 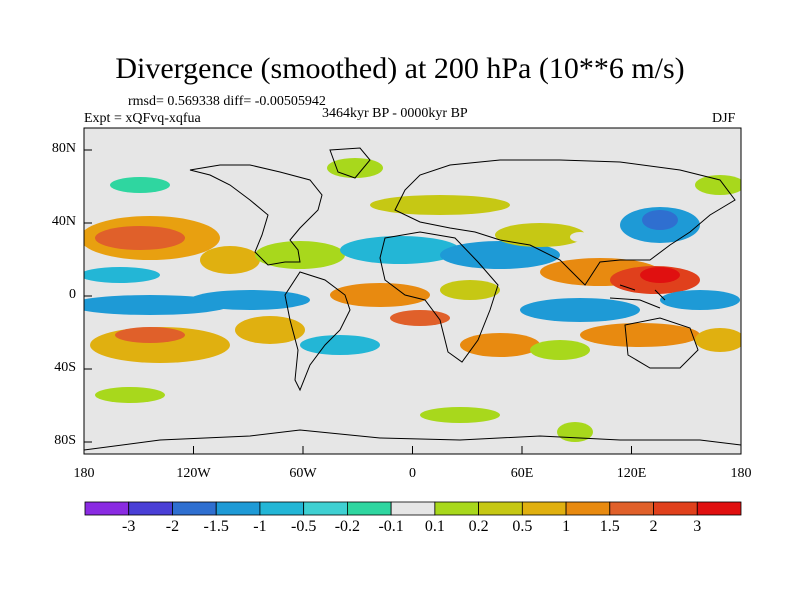 What do you see at coordinates (412, 440) in the screenshot?
I see `coastline-antarctica` at bounding box center [412, 440].